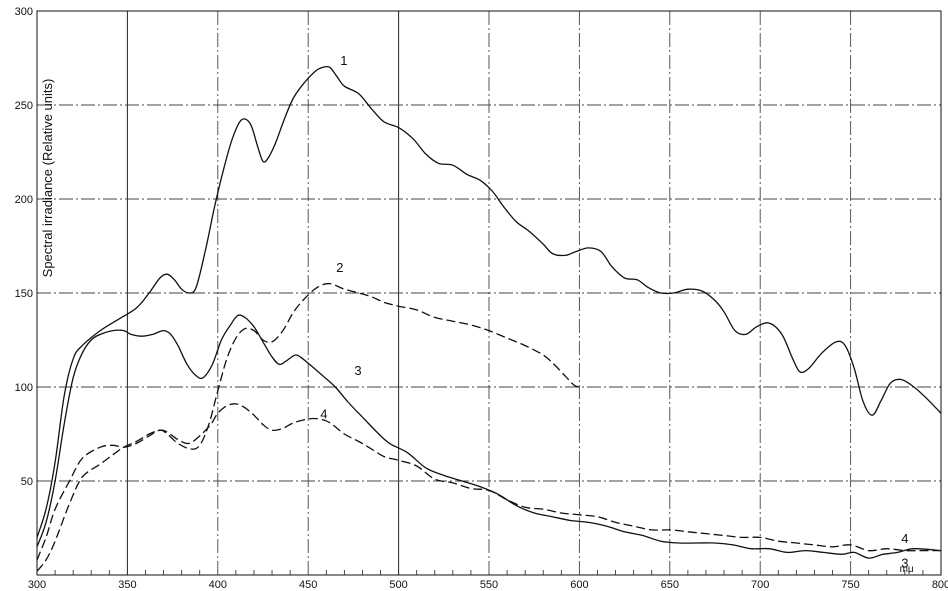 This screenshot has width=948, height=591. What do you see at coordinates (343, 60) in the screenshot?
I see `series-label-1: 1` at bounding box center [343, 60].